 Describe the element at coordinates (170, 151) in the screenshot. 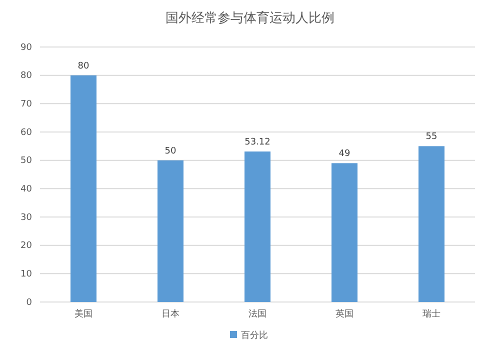

I see `data-label: 50` at that location.